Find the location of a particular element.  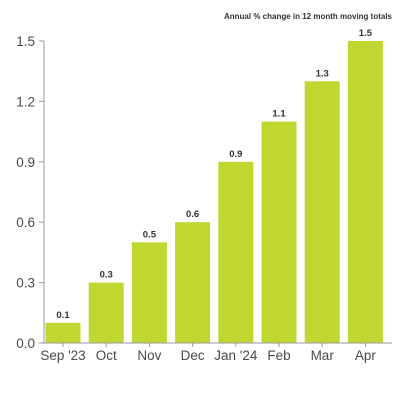

bar-data-label: 1.1 is located at coordinates (279, 114).